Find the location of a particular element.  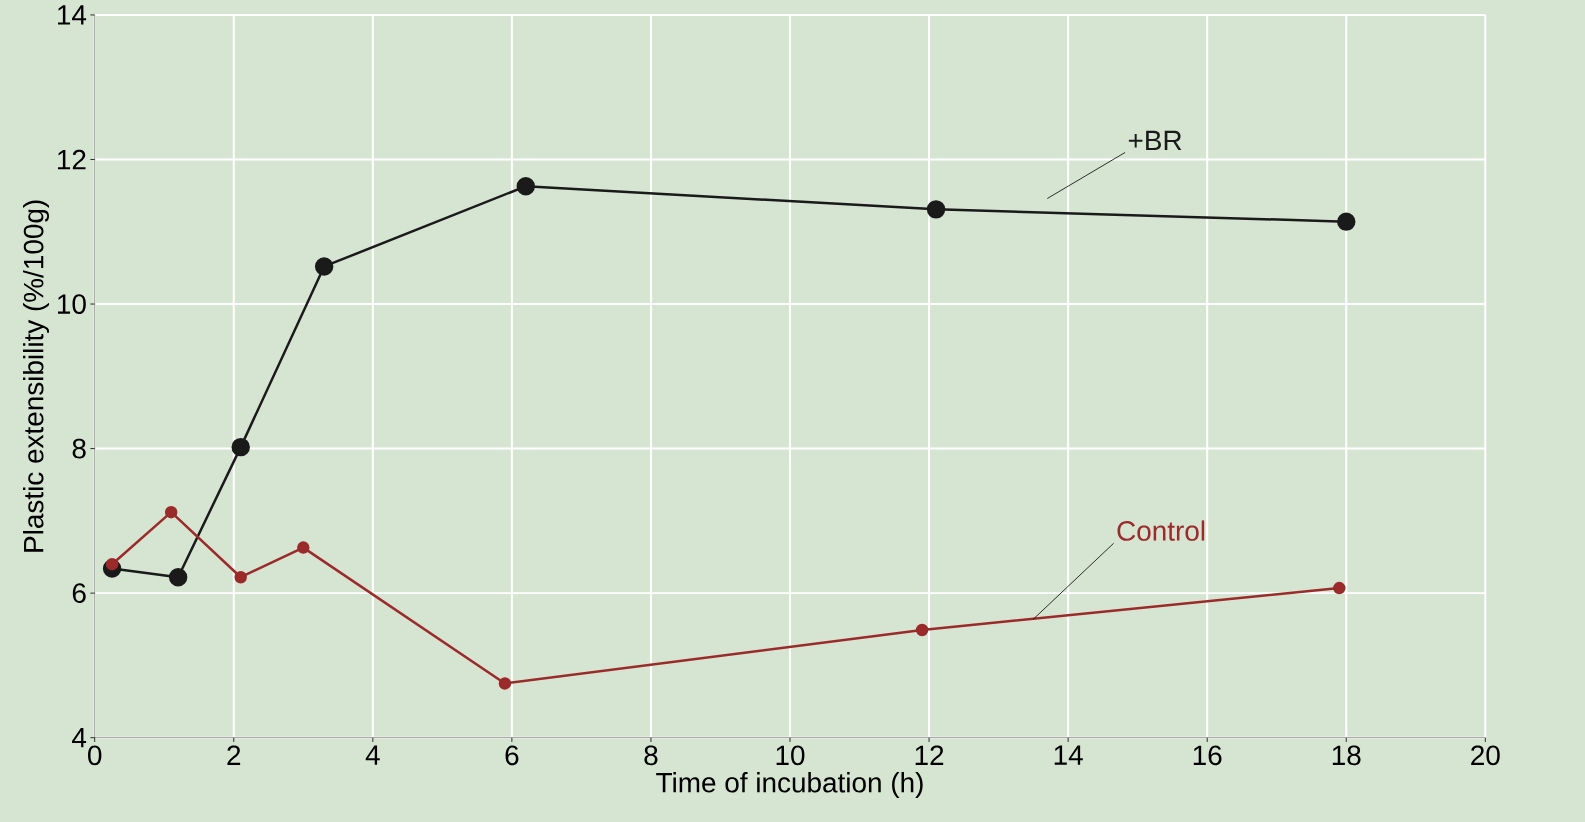

x-tick-label: 0 is located at coordinates (95, 755).